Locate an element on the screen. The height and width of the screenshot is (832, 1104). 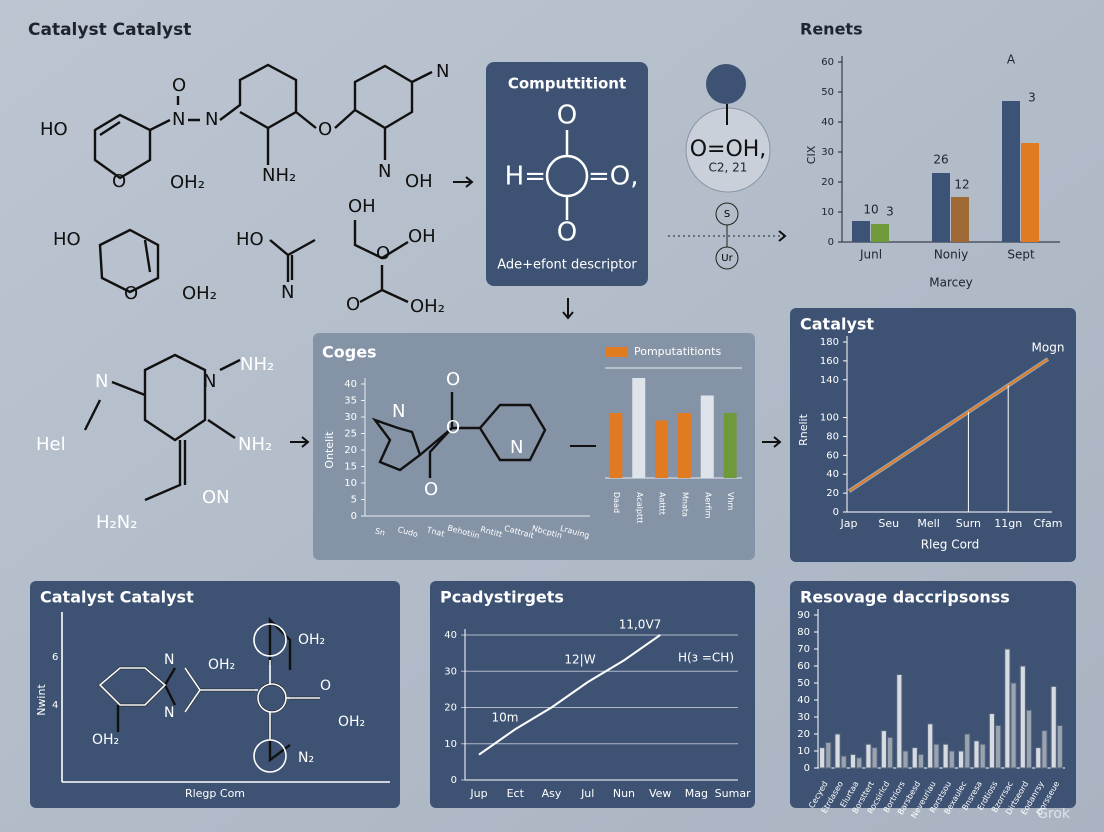
y-axis-label: CIX is located at coordinates (811, 154).